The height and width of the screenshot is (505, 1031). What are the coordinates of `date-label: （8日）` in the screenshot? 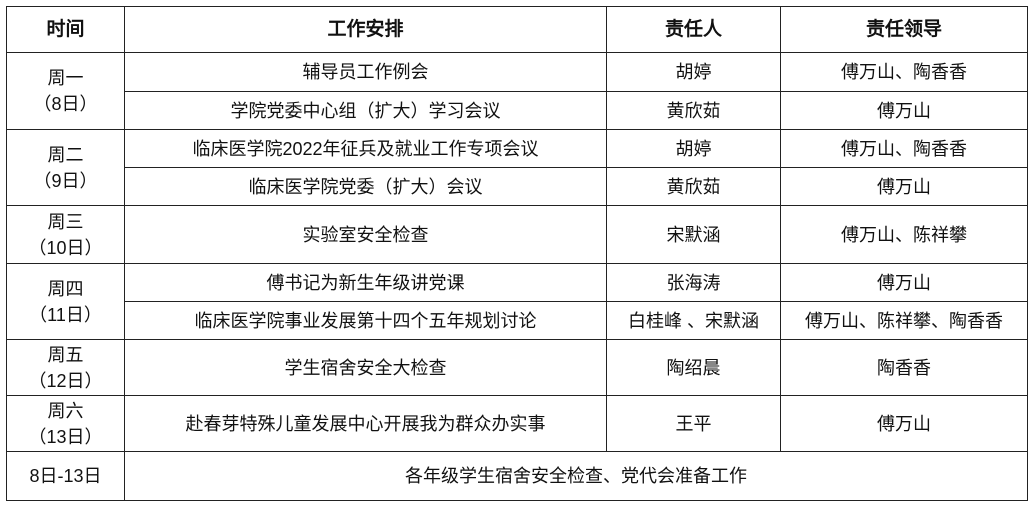 It's located at (65, 104).